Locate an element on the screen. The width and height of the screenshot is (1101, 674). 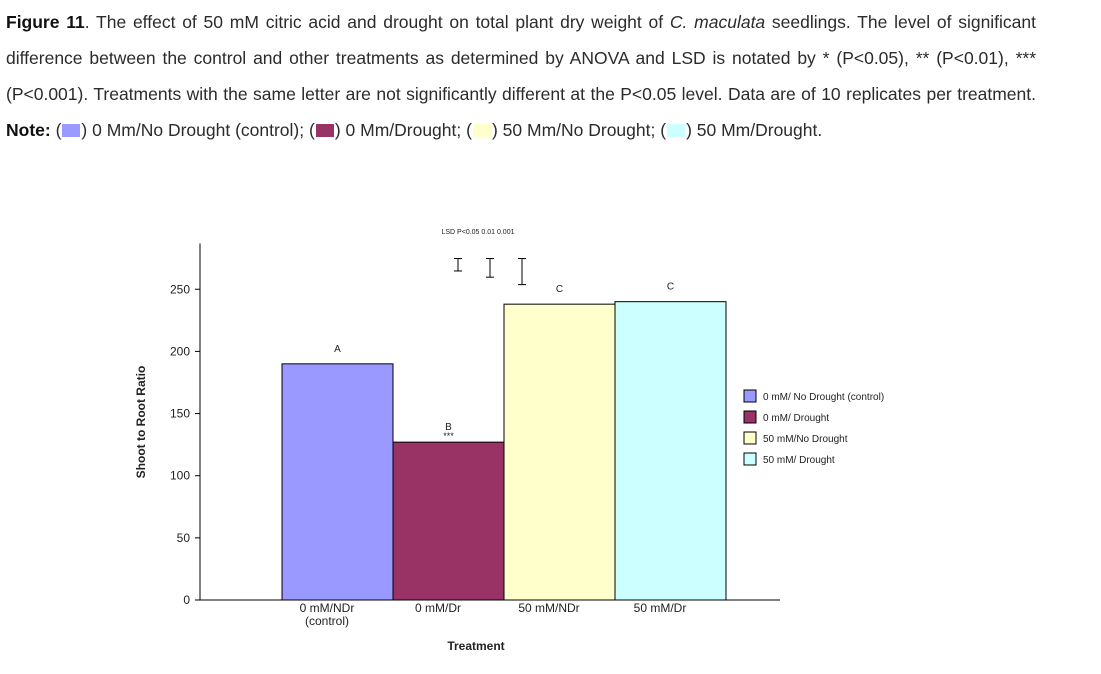
y-tick-label: 250 is located at coordinates (180, 289).